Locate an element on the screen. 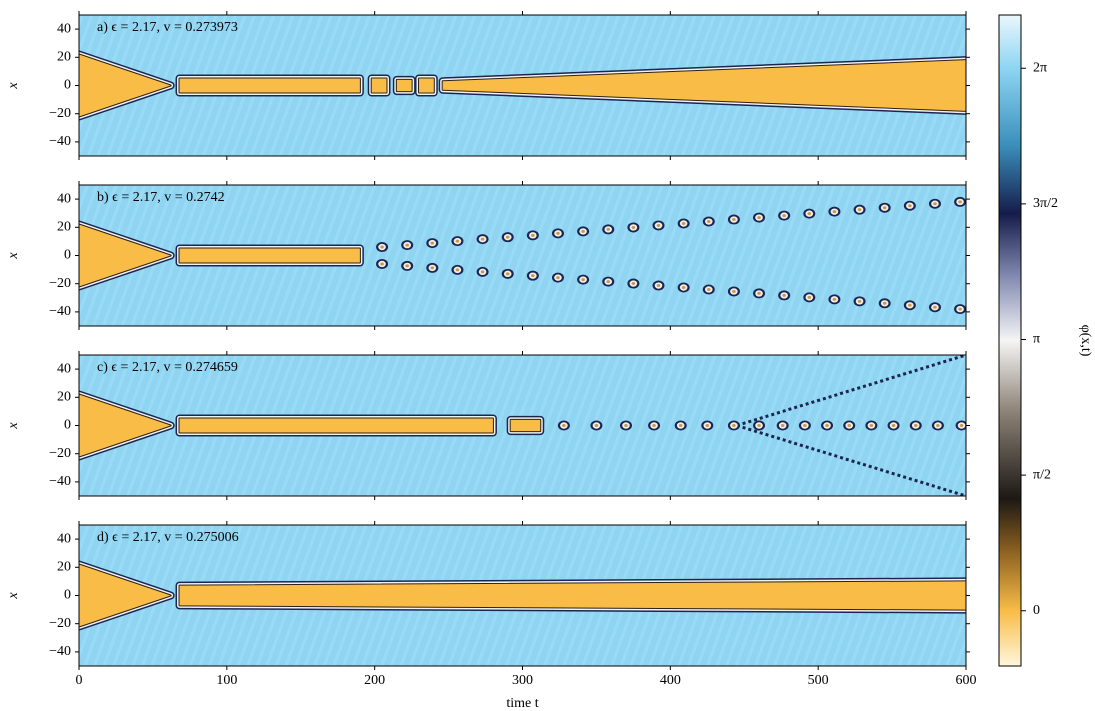 Image resolution: width=1095 pixels, height=711 pixels. colorbar-tick-label: 3π/2 is located at coordinates (1045, 203).